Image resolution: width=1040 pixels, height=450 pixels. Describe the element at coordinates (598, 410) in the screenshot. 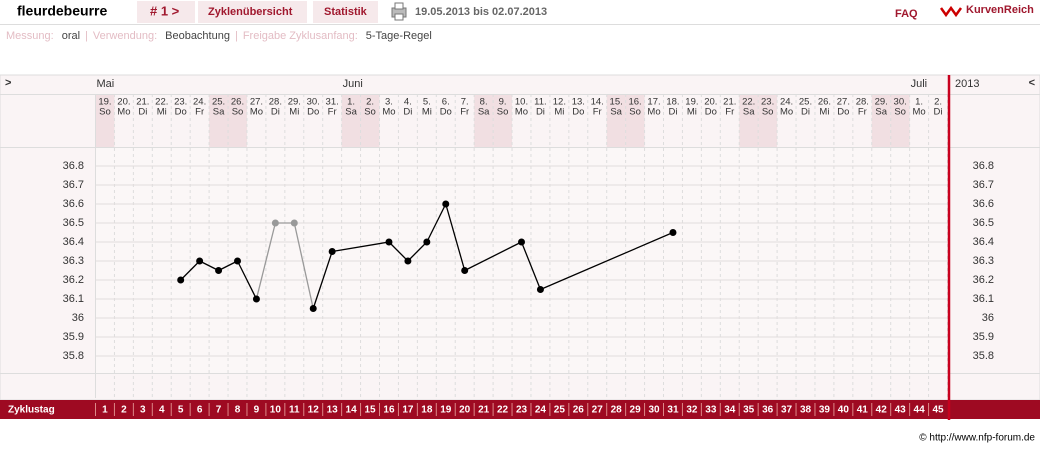

I see `cycle-day: 27` at that location.